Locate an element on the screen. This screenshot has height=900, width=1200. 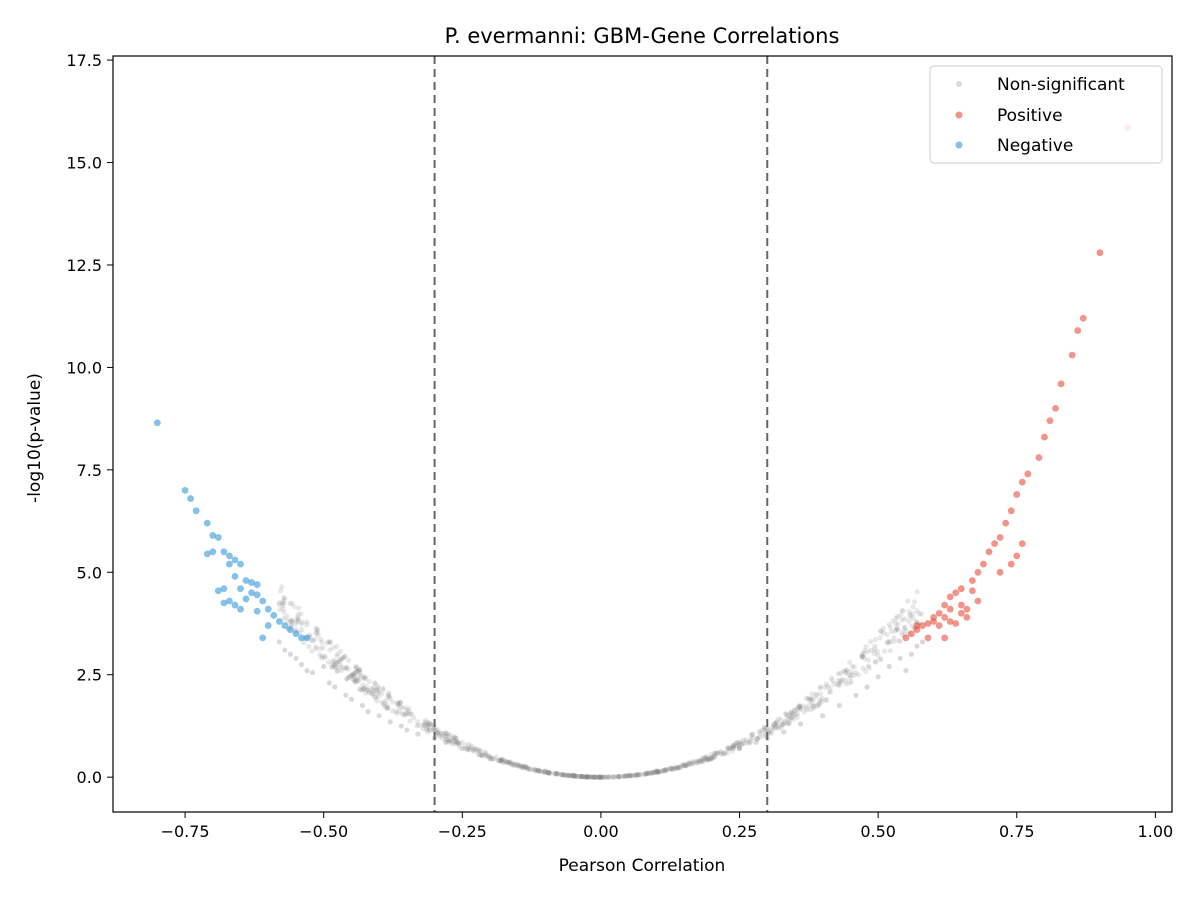
y-tick-label: 7.5 is located at coordinates (89, 470).